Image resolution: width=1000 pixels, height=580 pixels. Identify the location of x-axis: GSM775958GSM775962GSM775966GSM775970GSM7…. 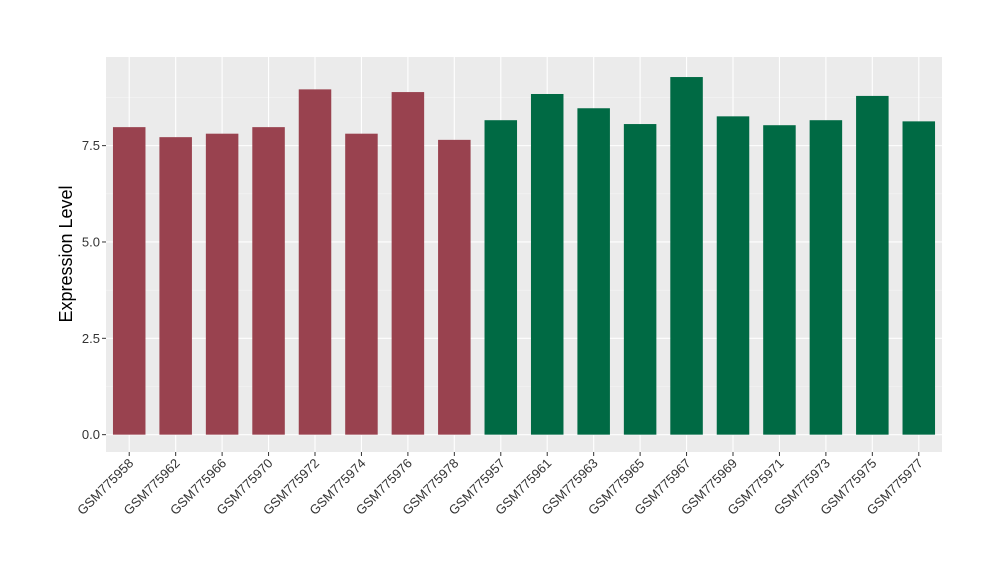
(500, 485).